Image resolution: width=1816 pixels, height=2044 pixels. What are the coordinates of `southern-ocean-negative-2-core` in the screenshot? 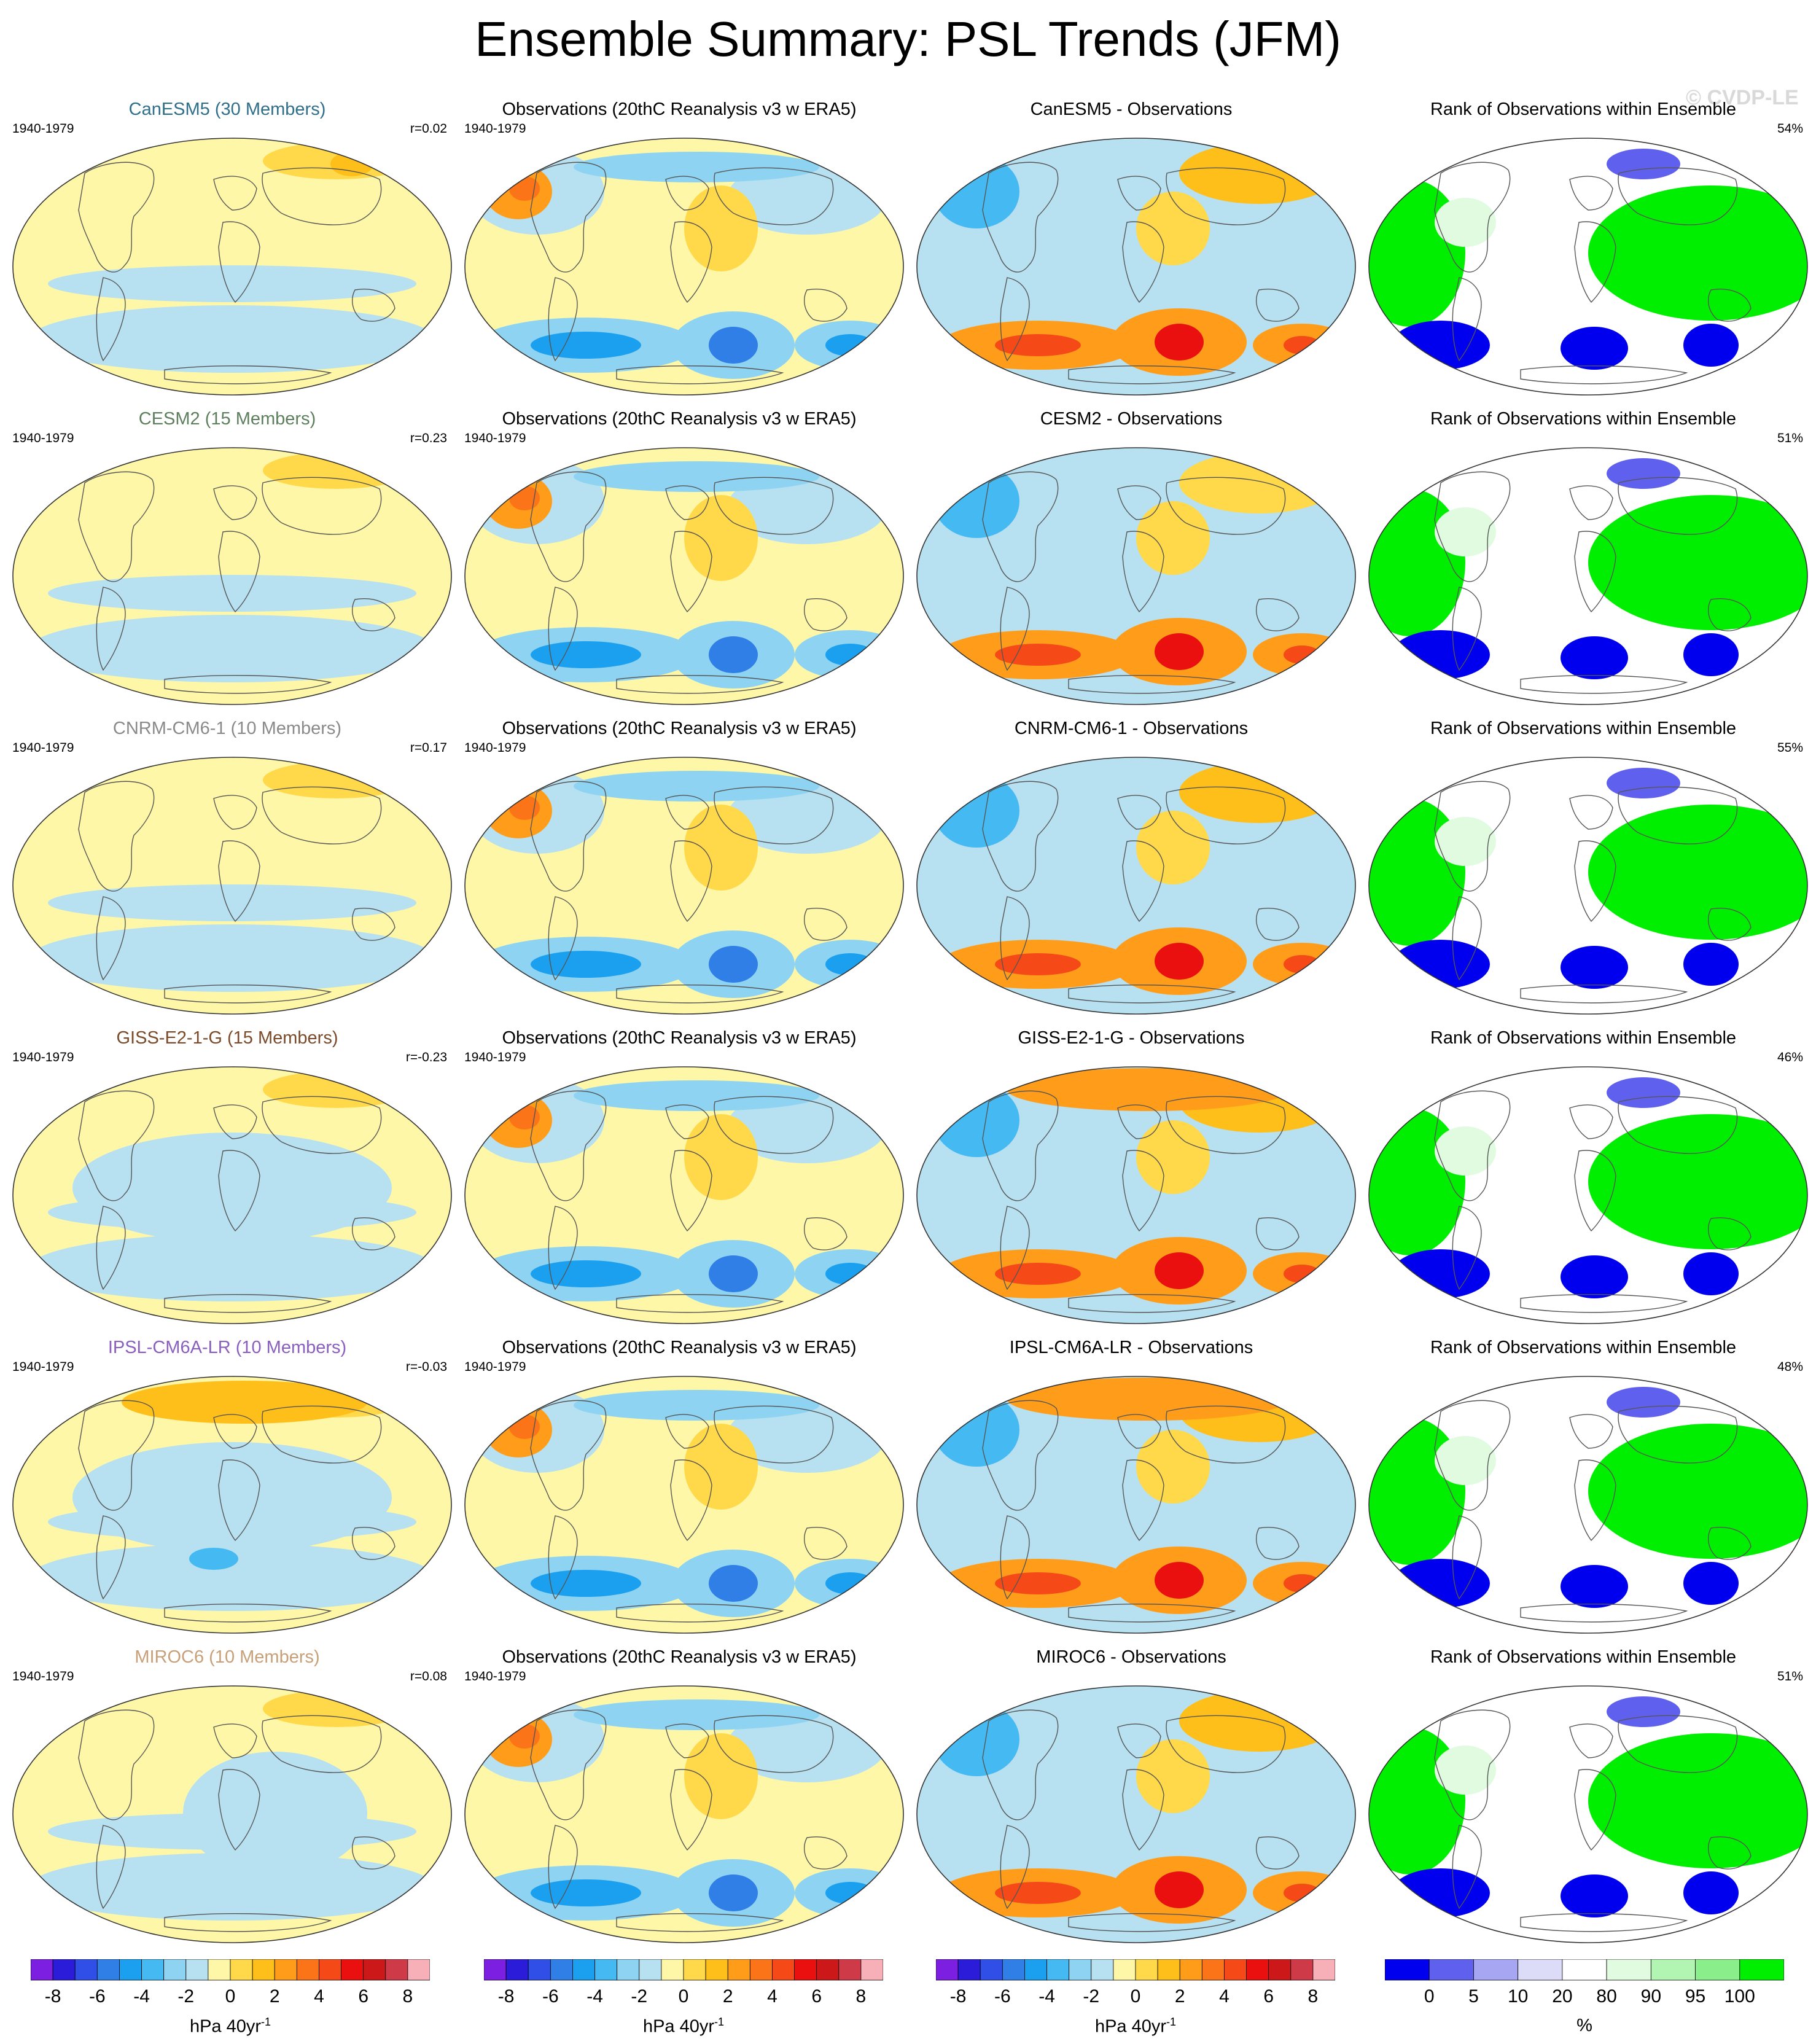 It's located at (733, 1892).